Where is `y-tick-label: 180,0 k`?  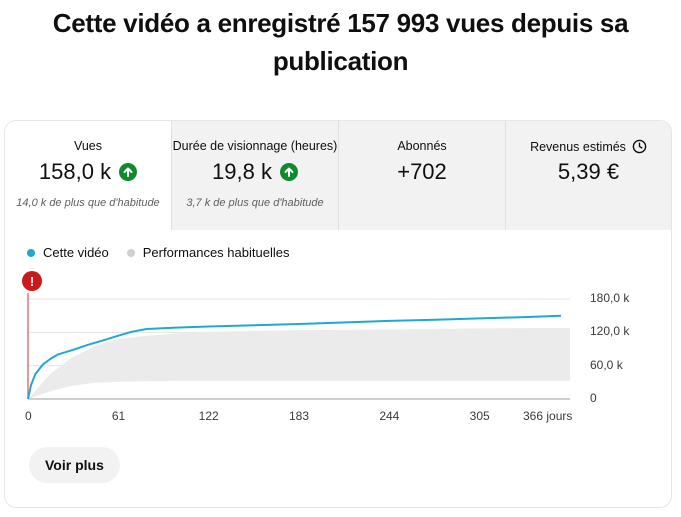 y-tick-label: 180,0 k is located at coordinates (610, 298).